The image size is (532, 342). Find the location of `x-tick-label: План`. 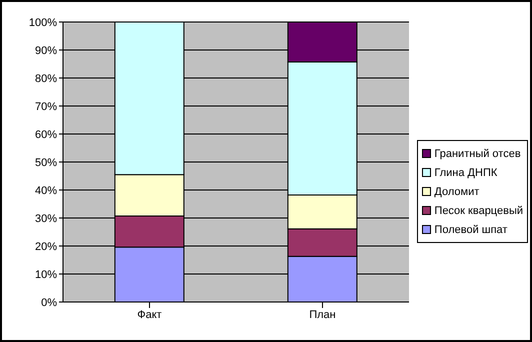

x-tick-label: План is located at coordinates (322, 314).